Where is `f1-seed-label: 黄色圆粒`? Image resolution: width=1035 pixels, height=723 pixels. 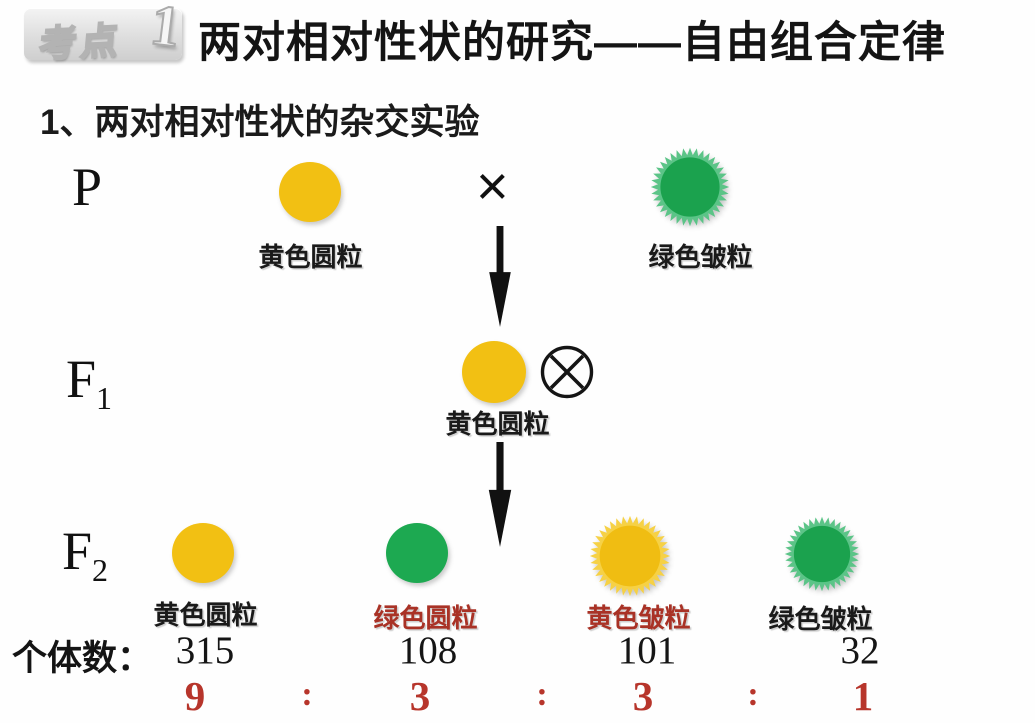 f1-seed-label: 黄色圆粒 is located at coordinates (497, 424).